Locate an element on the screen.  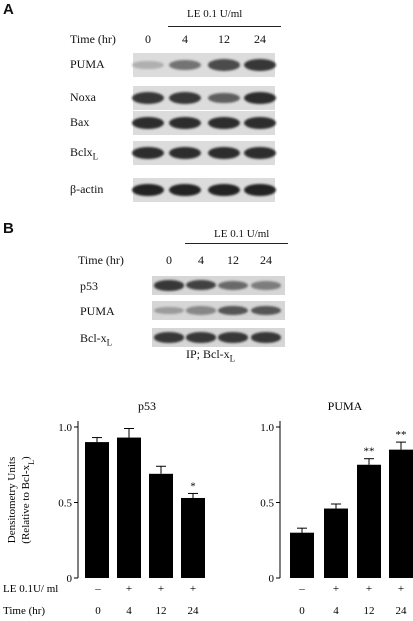
blot-row-label: β-actin is located at coordinates (87, 189).